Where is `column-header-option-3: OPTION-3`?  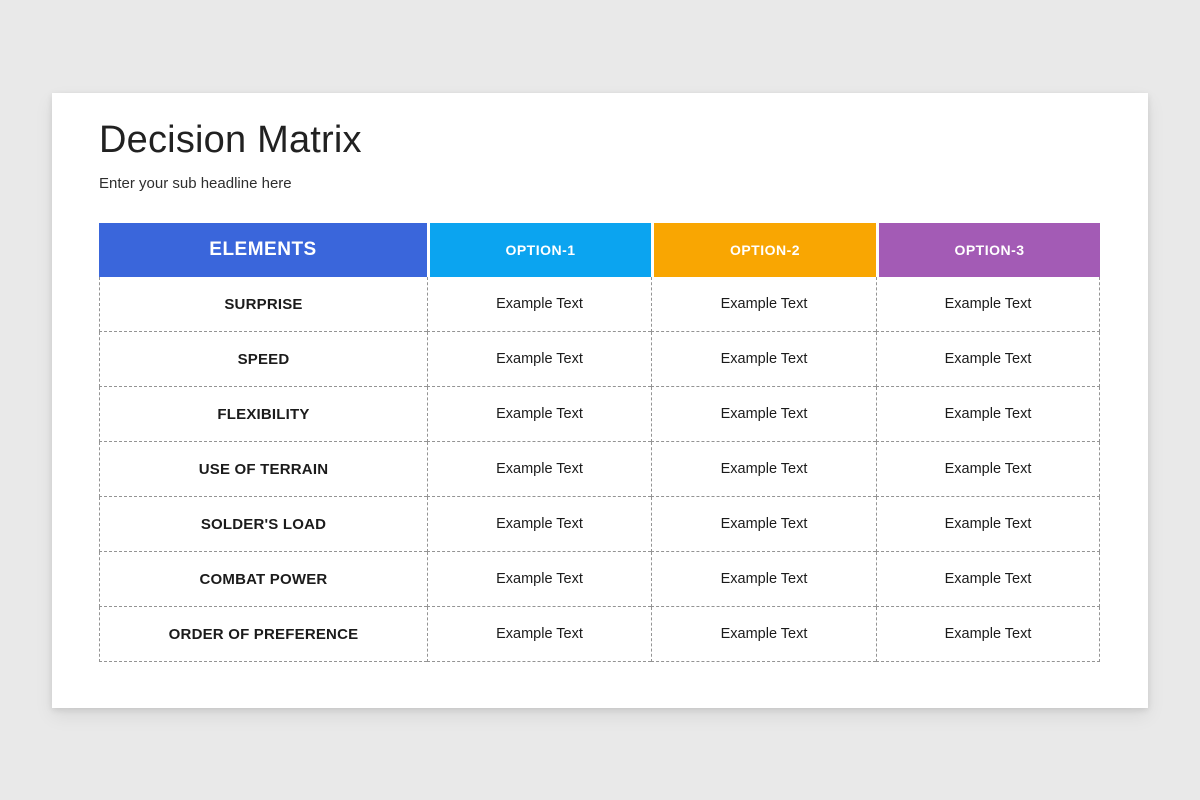
column-header-option-3: OPTION-3 is located at coordinates (988, 250).